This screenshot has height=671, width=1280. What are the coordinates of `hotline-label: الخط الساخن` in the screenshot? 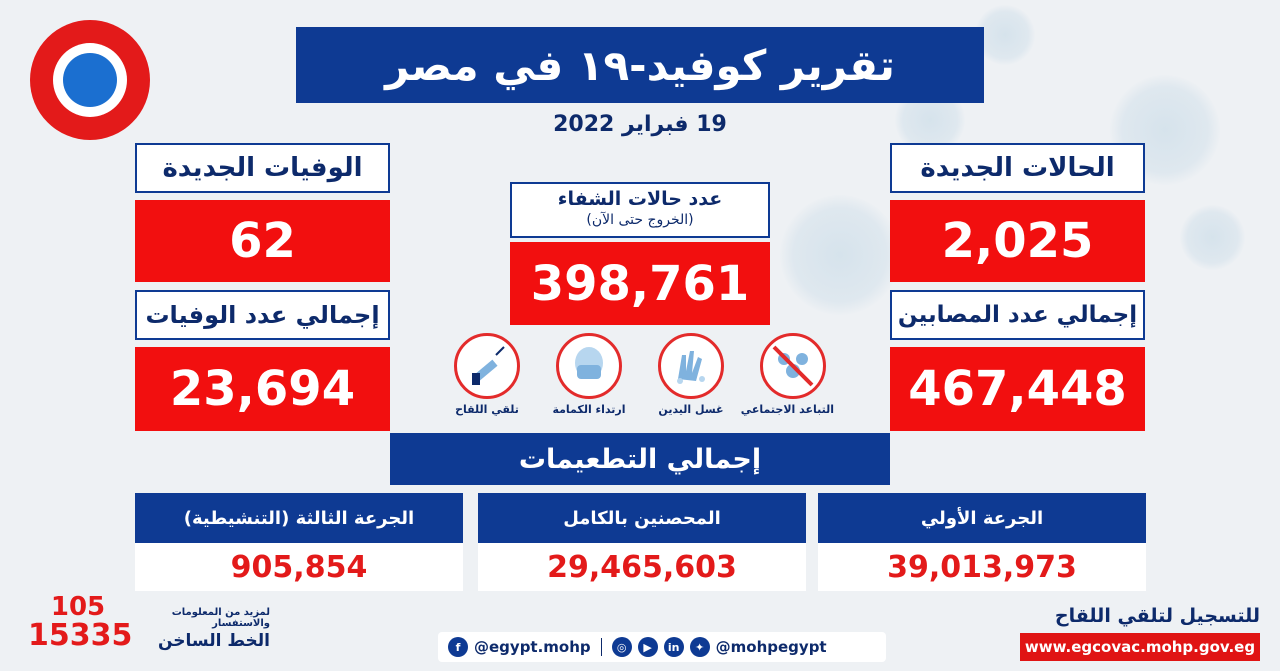 It's located at (213, 641).